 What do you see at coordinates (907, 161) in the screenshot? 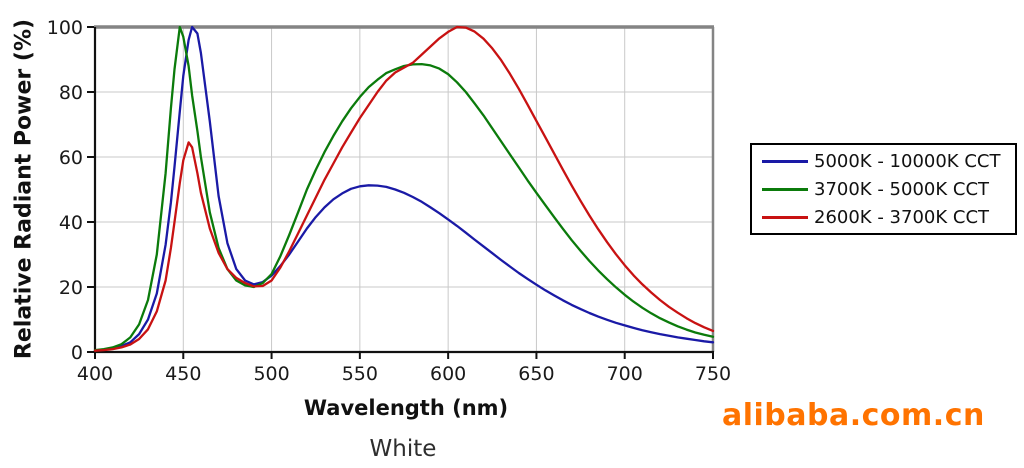
I see `legend-label: 5000K - 10000K CCT` at bounding box center [907, 161].